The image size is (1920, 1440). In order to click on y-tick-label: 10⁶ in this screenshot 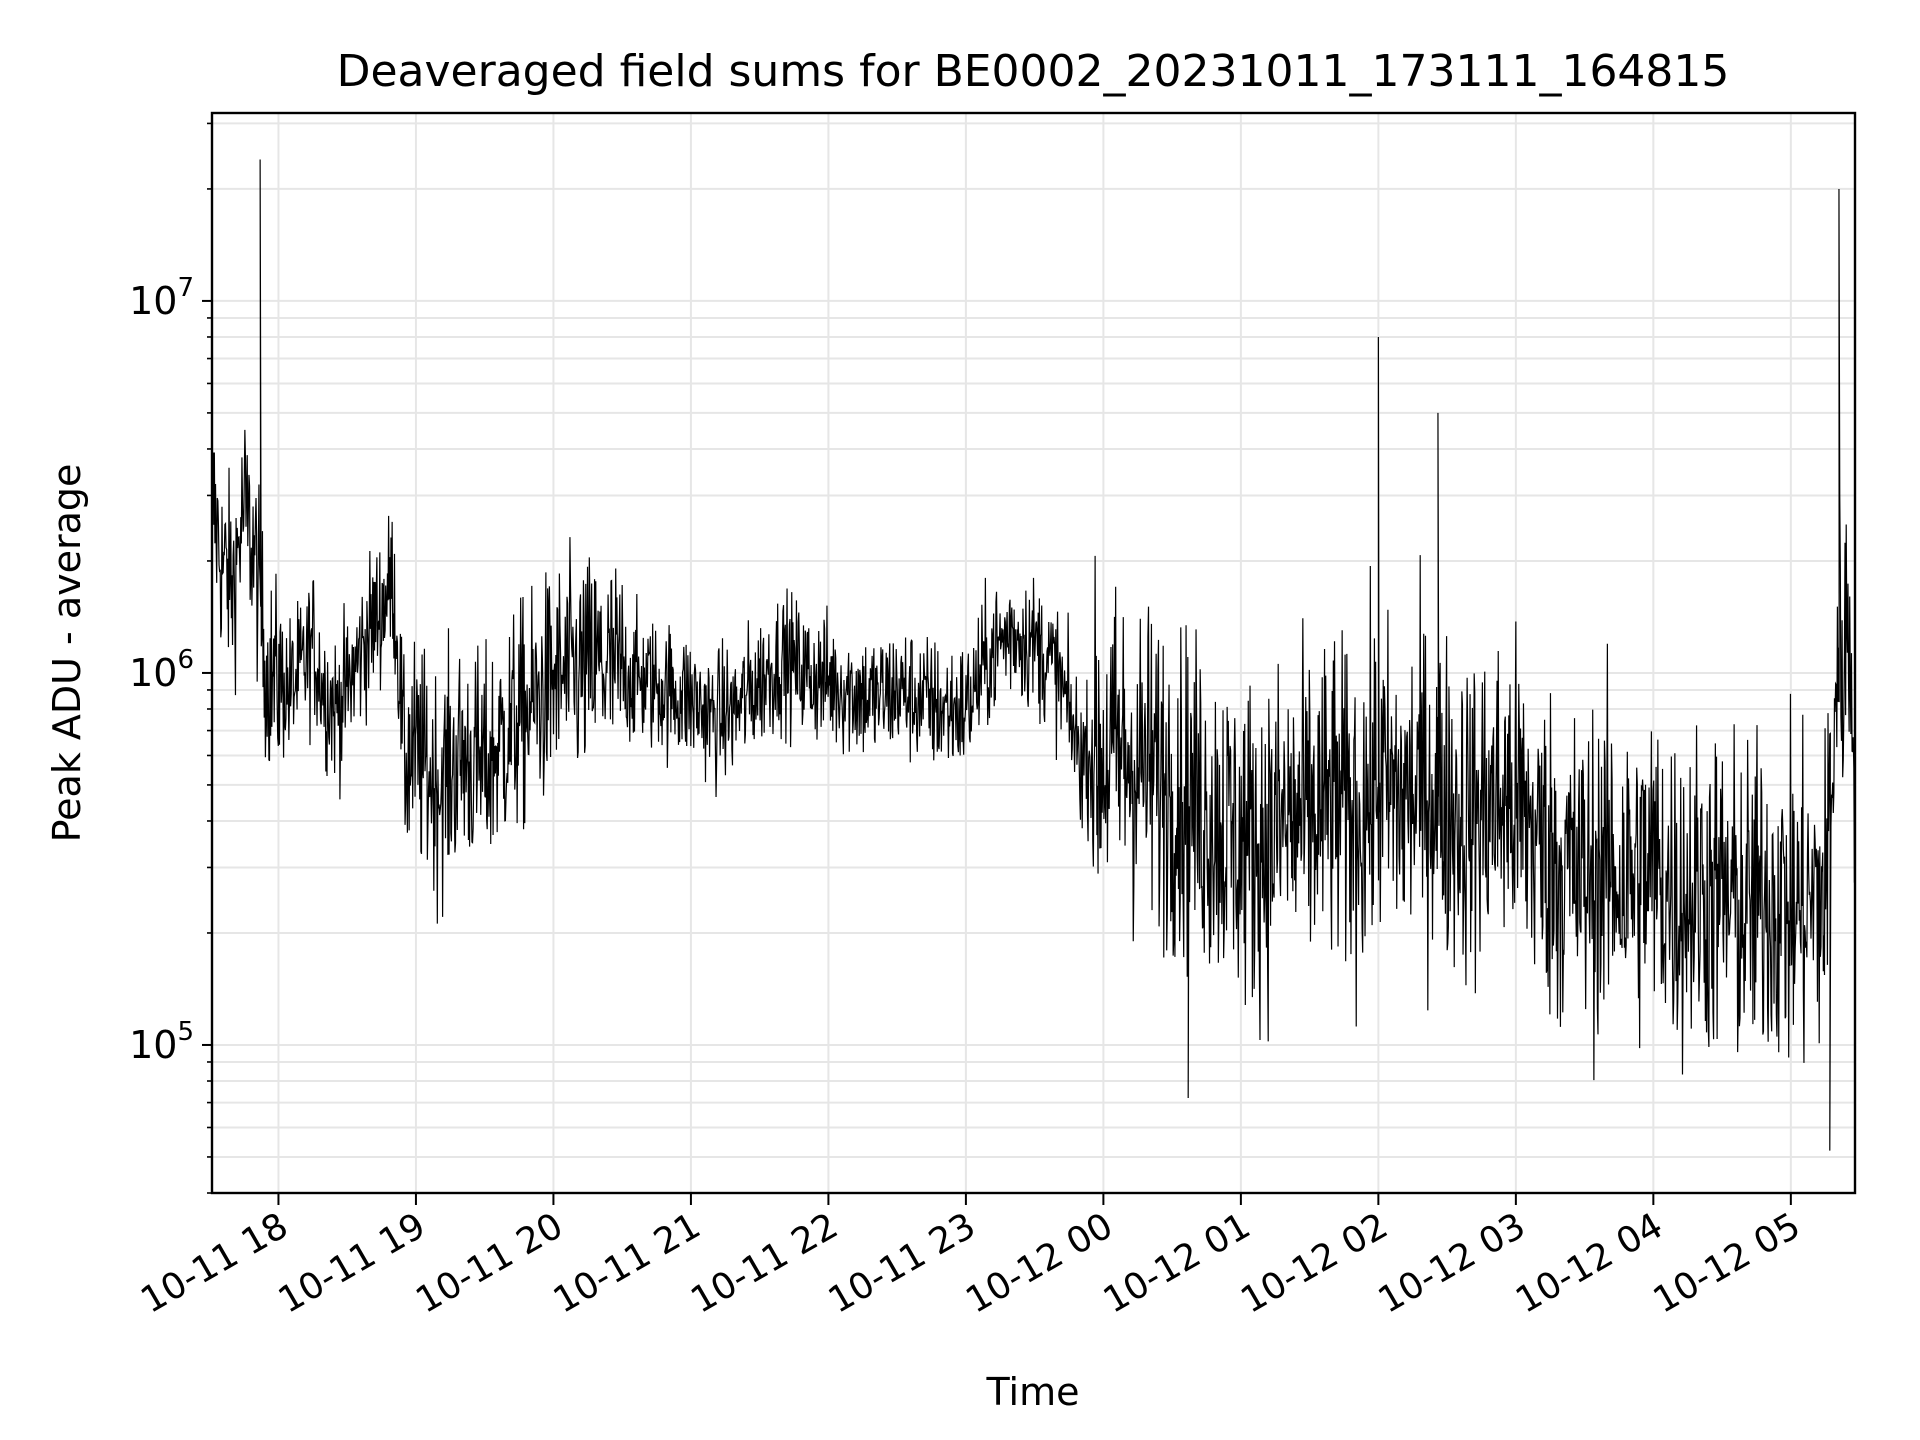, I will do `click(161, 670)`.